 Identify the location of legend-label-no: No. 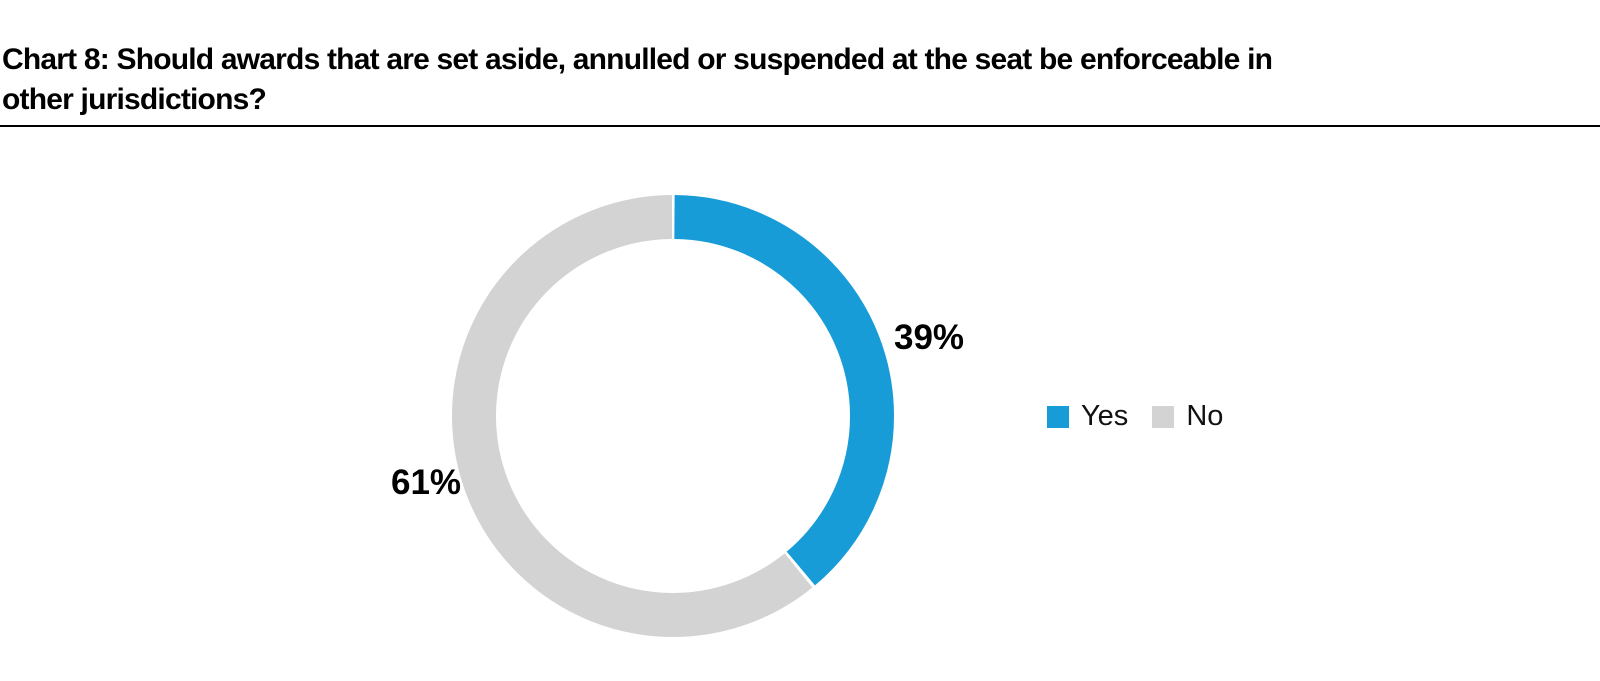
(1205, 416).